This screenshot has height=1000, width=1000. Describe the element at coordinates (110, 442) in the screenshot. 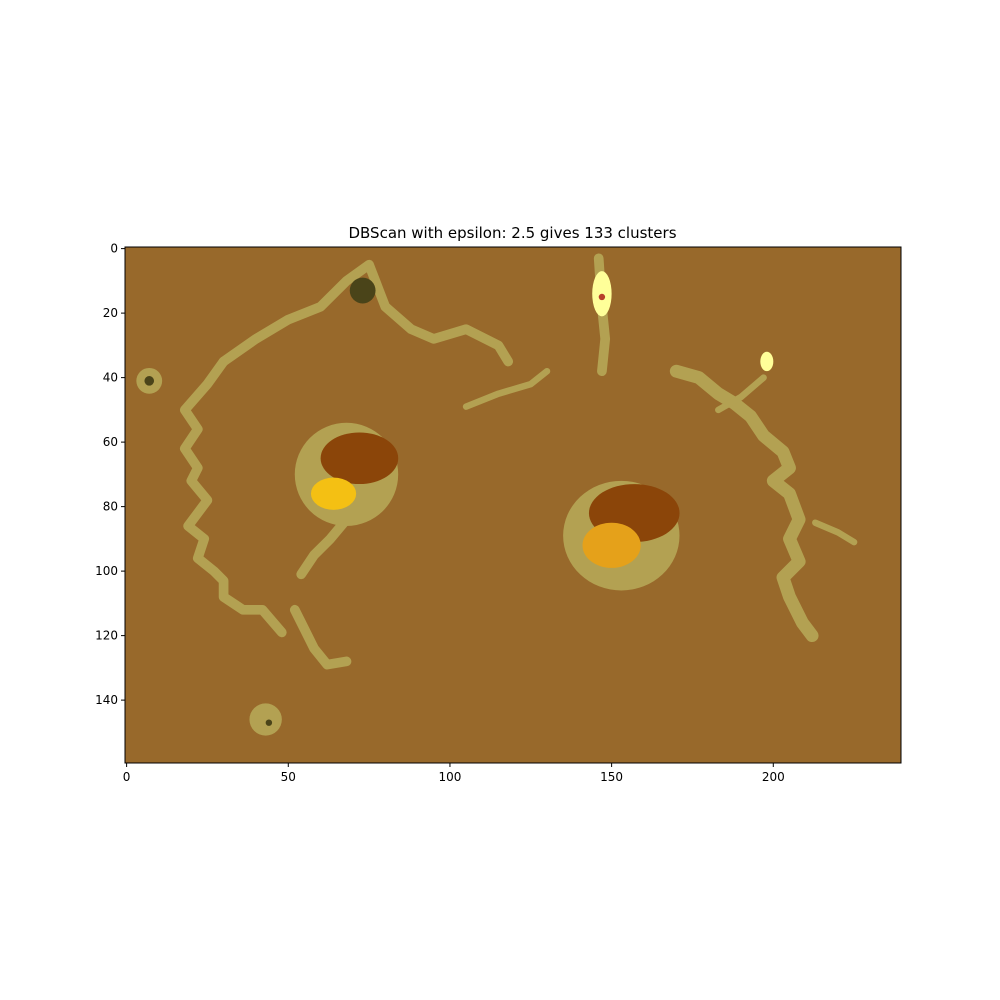

I see `y-tick-label: 60` at that location.